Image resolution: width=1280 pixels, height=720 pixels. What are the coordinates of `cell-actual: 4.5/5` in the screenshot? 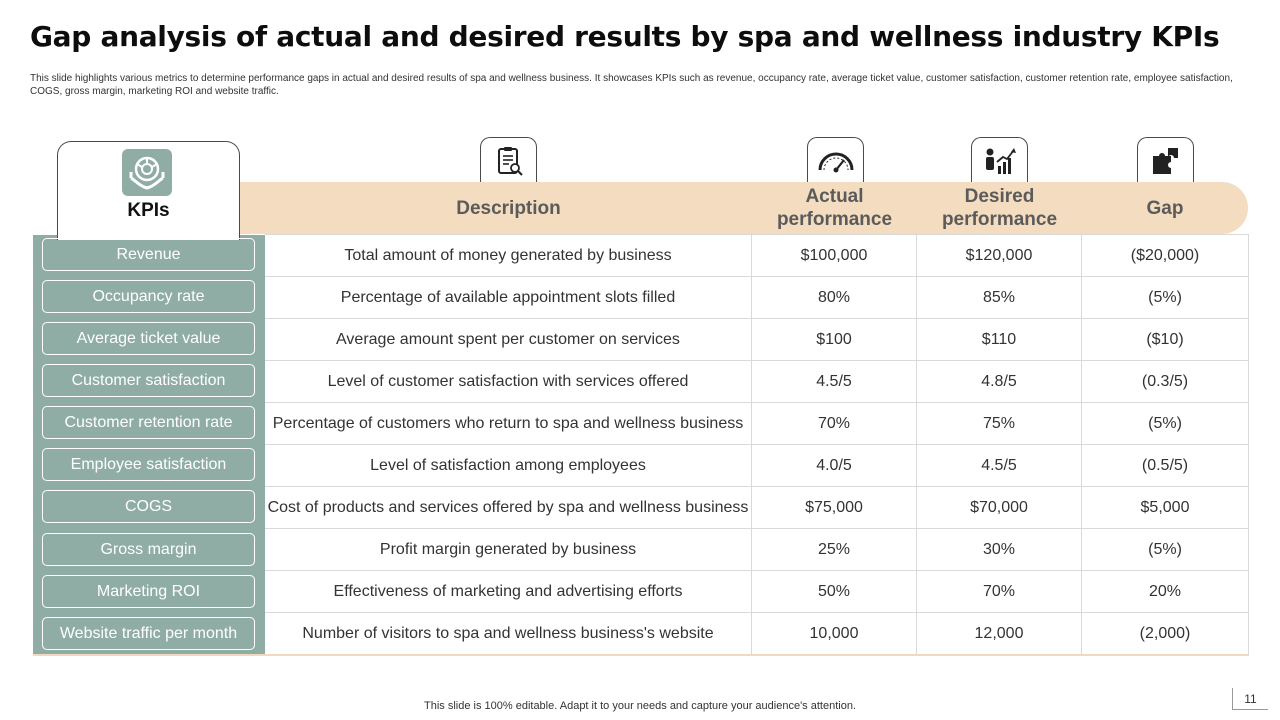 It's located at (834, 382).